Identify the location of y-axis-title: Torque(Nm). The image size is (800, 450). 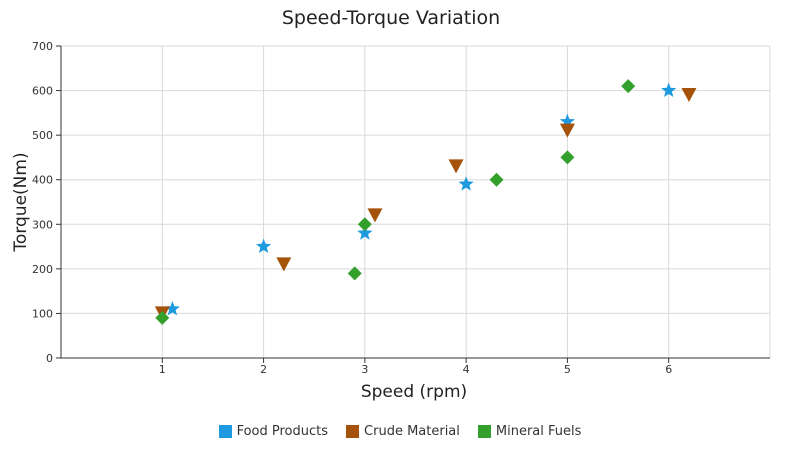
(21, 202).